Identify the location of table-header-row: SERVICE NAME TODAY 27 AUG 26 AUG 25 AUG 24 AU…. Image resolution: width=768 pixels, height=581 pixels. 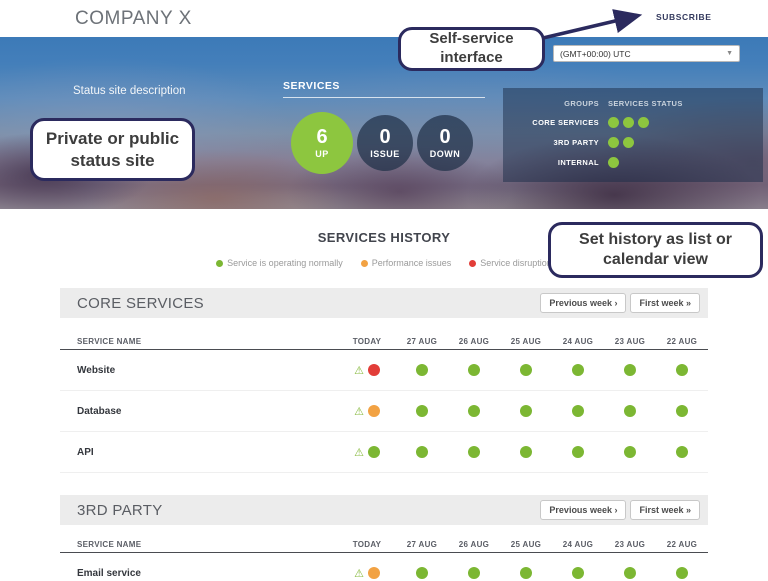
(384, 340).